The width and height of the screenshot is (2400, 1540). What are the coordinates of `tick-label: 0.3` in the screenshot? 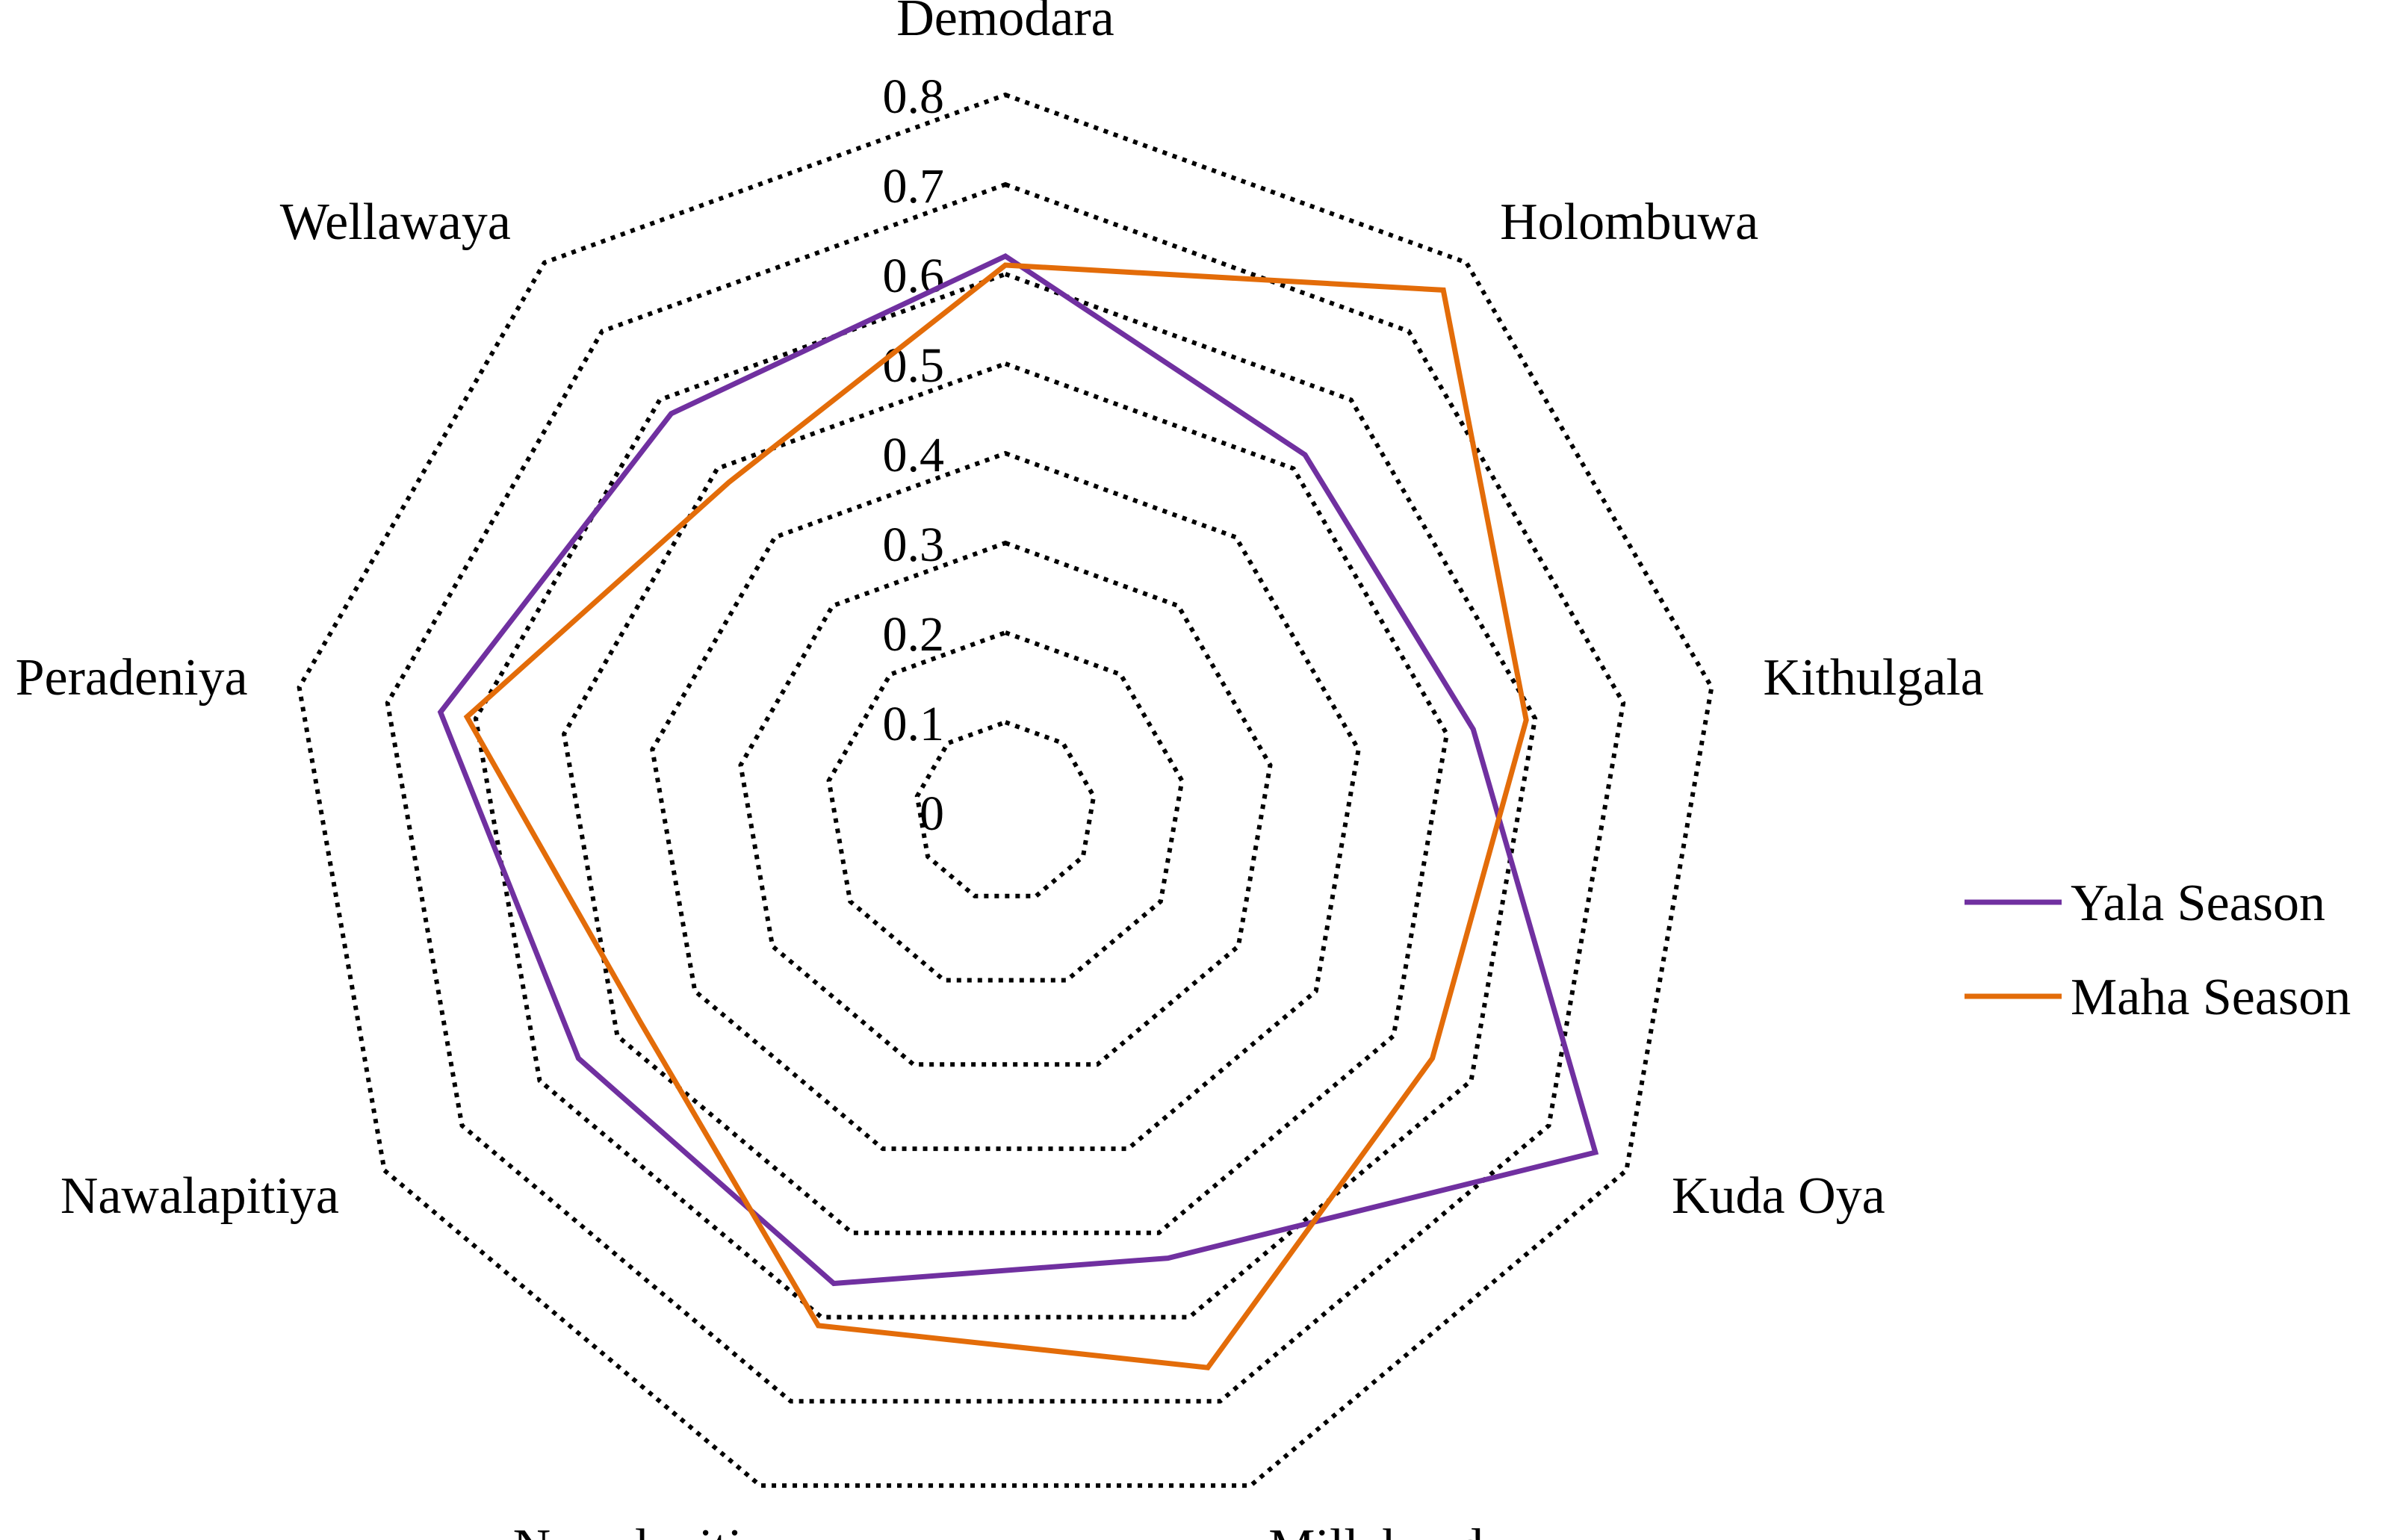 It's located at (914, 545).